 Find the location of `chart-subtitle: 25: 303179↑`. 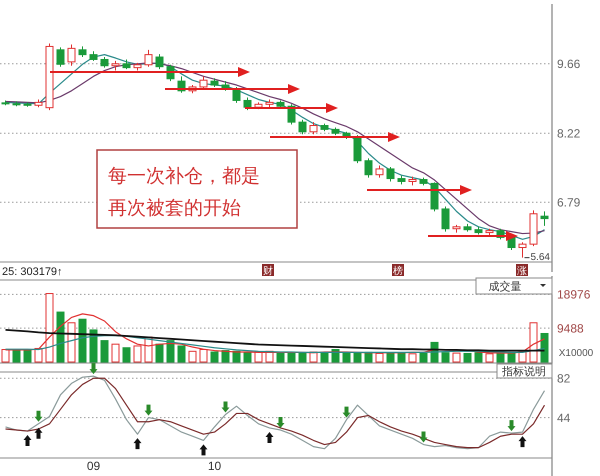

chart-subtitle: 25: 303179↑ is located at coordinates (32, 272).